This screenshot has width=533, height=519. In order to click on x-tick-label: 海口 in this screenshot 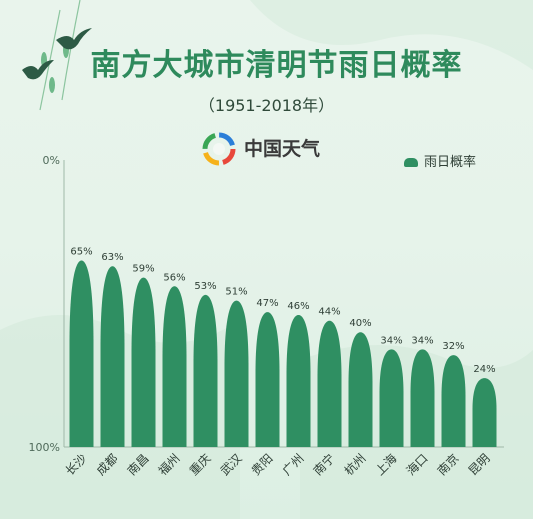, I will do `click(417, 465)`.